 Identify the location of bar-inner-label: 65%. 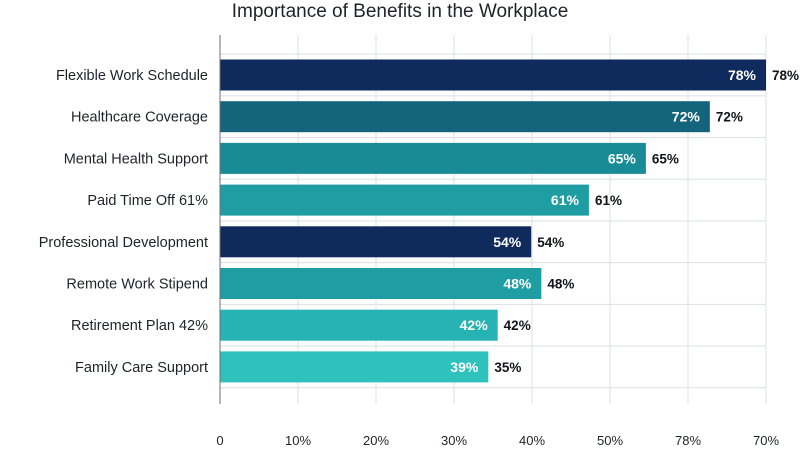
(622, 158).